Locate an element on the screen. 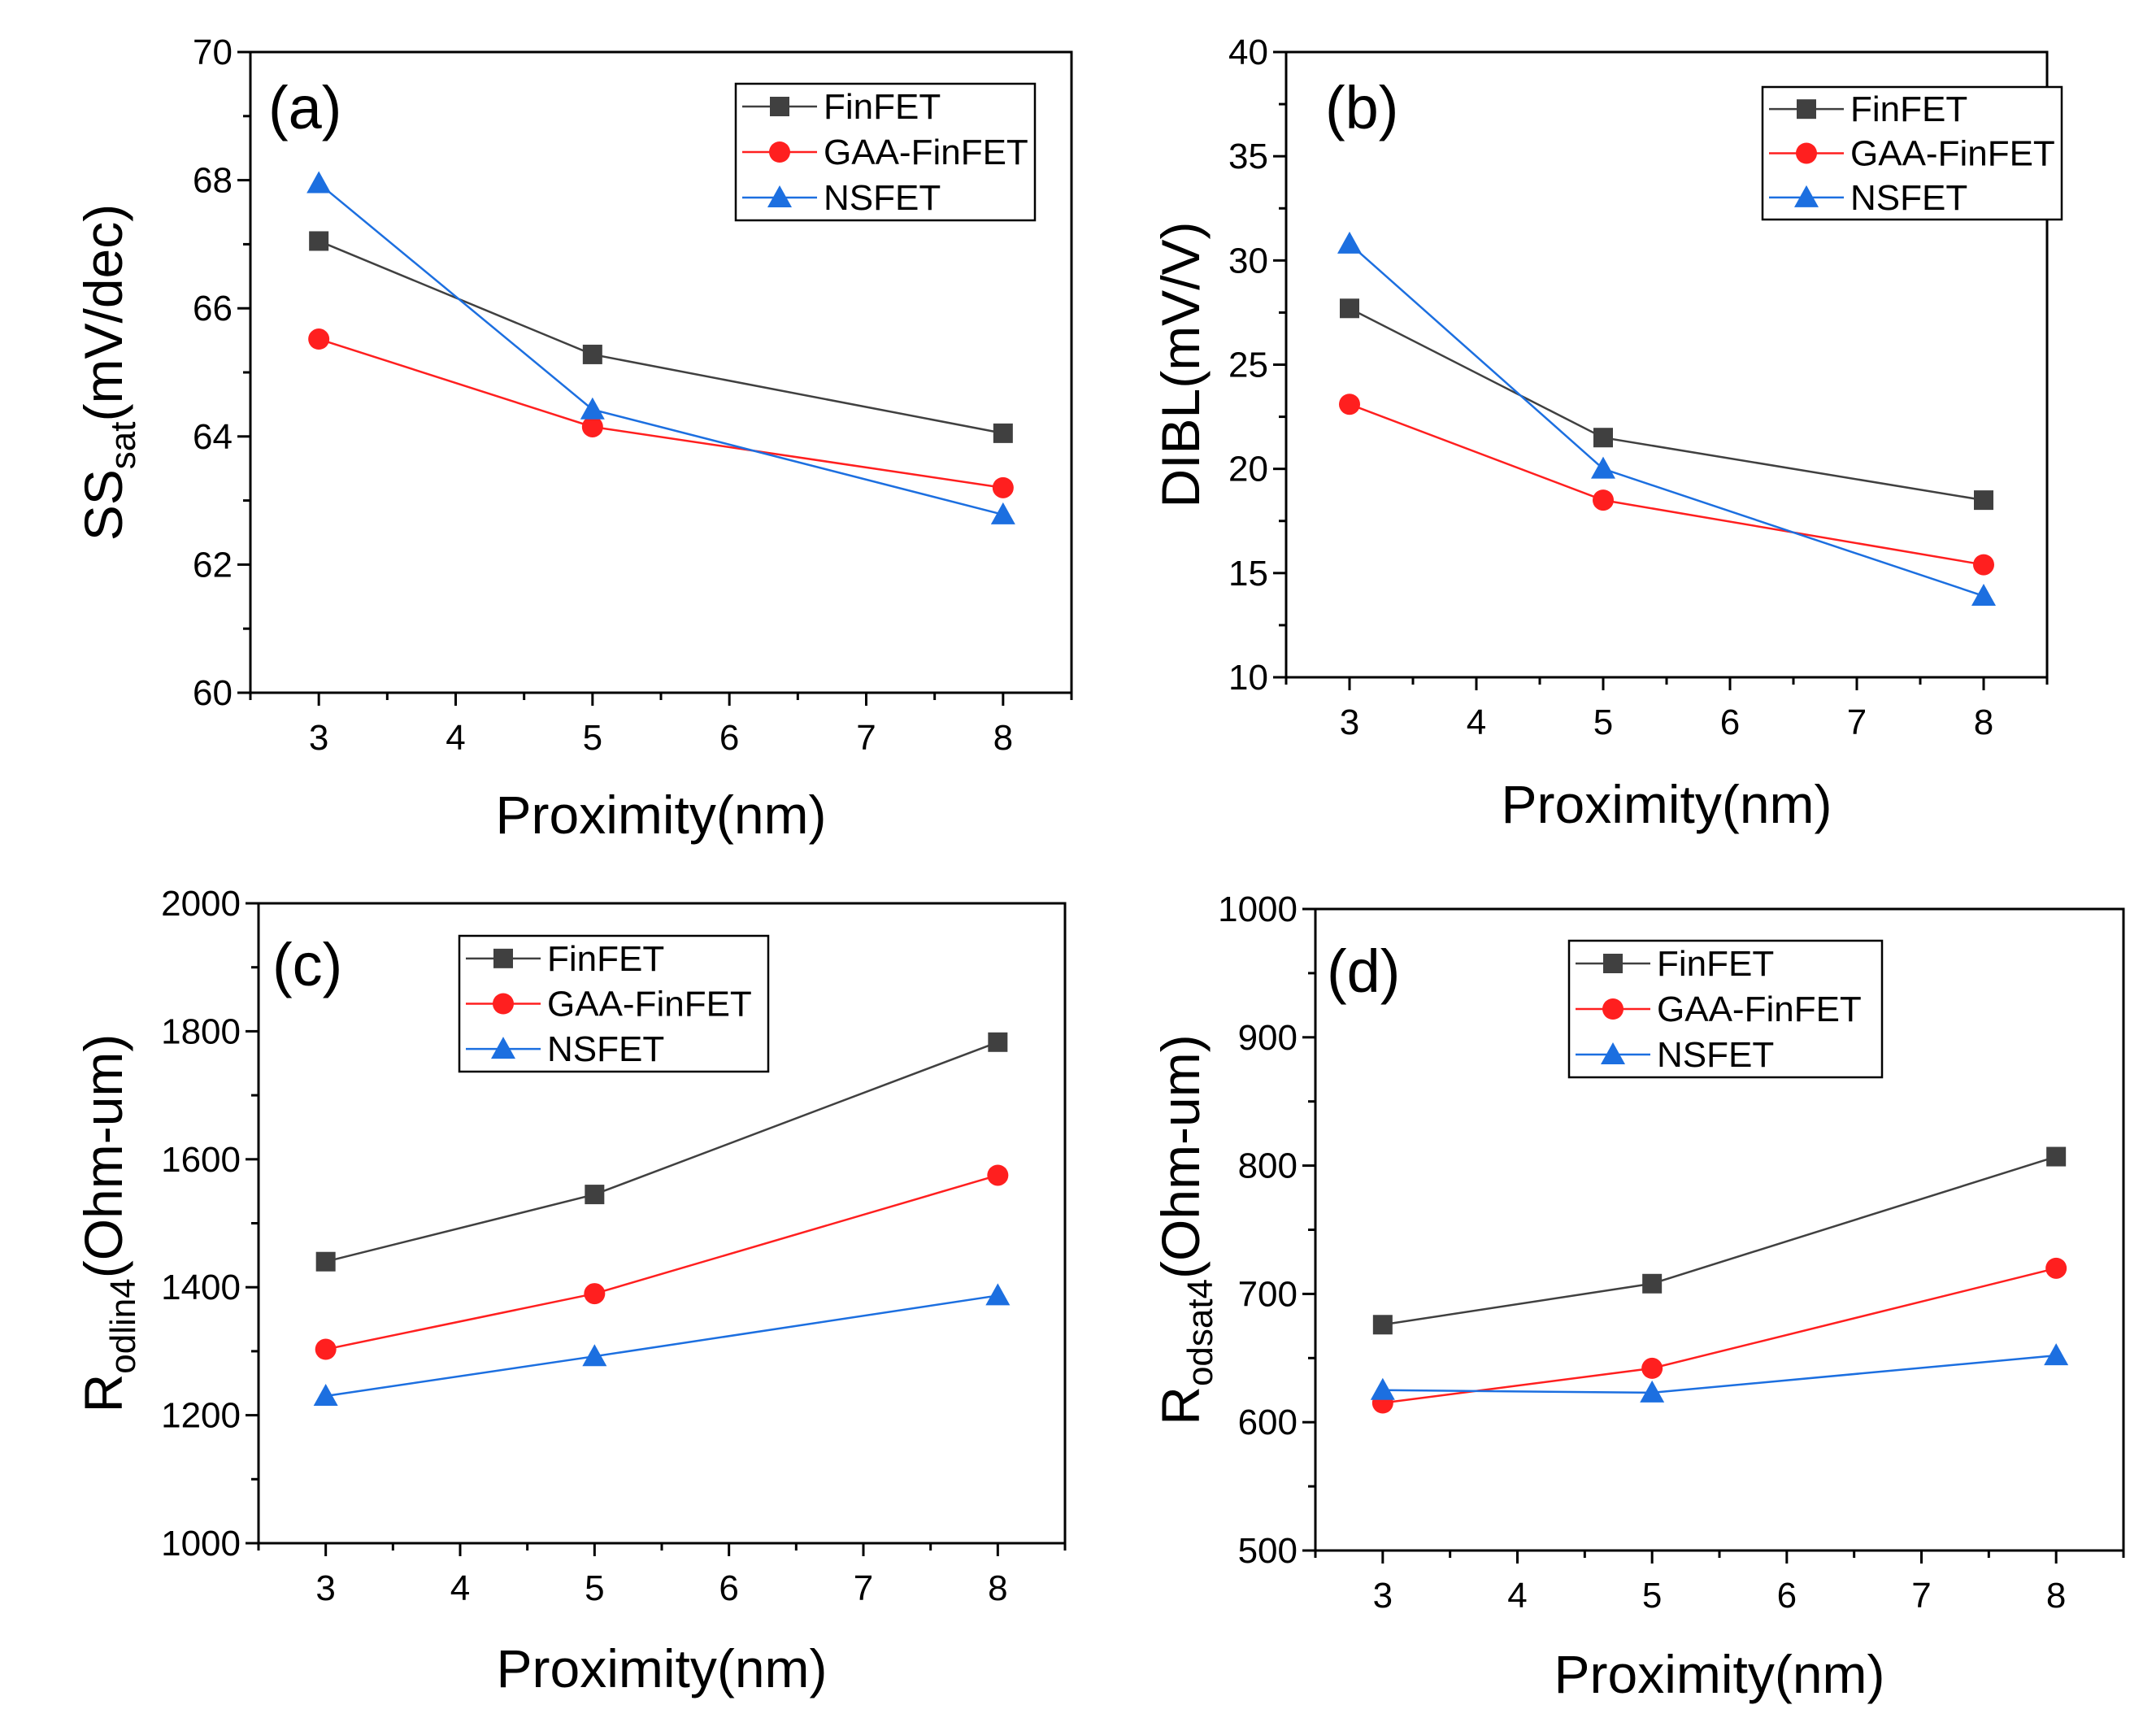  y-tick-label: 40 is located at coordinates (1248, 52).